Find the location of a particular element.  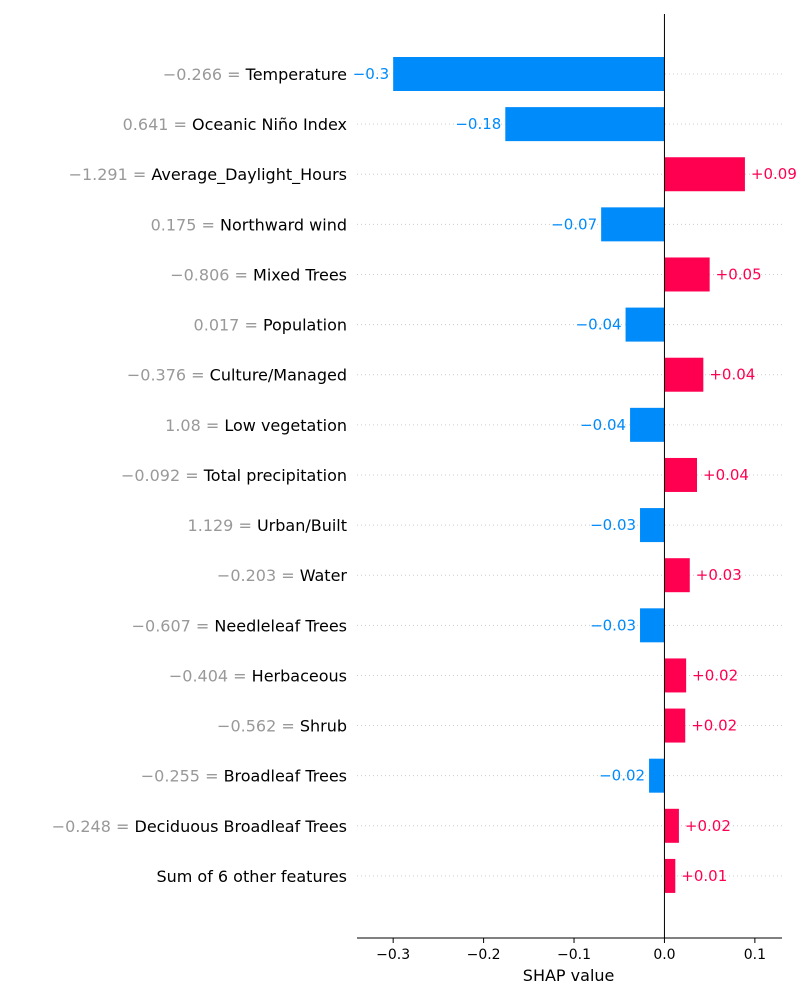

feature-label: −0.376 = Culture/Managed is located at coordinates (237, 375).